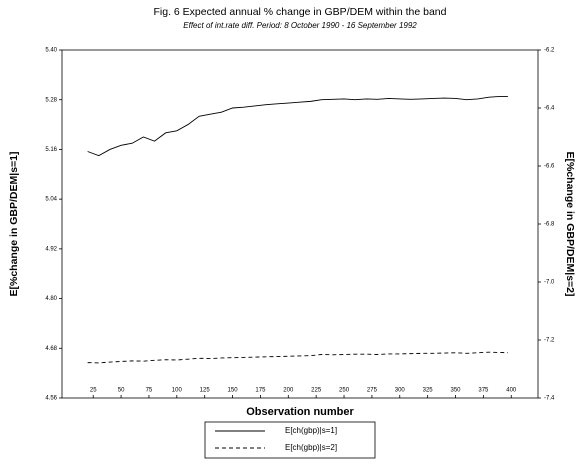  I want to click on y2-tick-label: -7.2, so click(549, 341).